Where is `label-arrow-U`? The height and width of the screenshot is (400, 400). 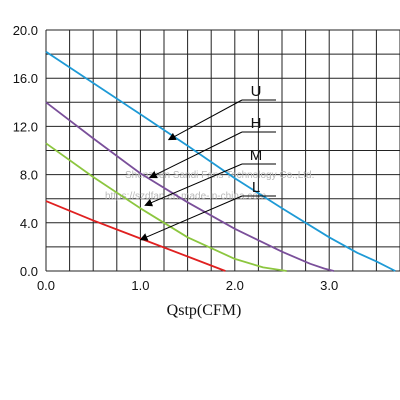
label-arrow-U is located at coordinates (205, 120).